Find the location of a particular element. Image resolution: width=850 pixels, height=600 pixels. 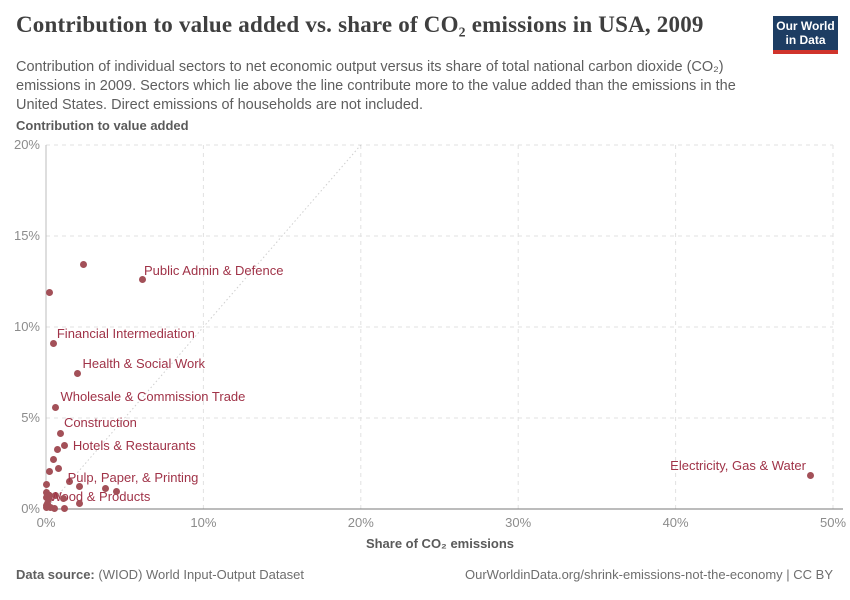

point-label-construction: Construction is located at coordinates (100, 423).